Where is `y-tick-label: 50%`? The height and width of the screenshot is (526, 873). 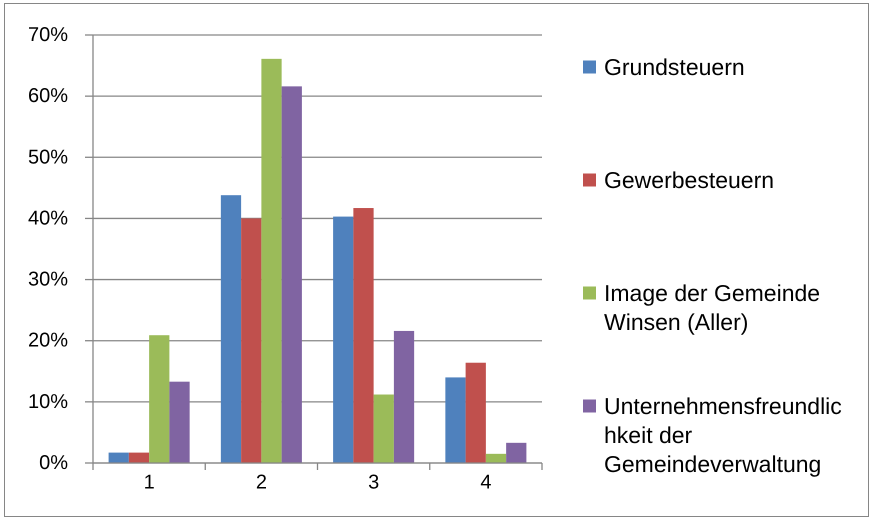 y-tick-label: 50% is located at coordinates (48, 157).